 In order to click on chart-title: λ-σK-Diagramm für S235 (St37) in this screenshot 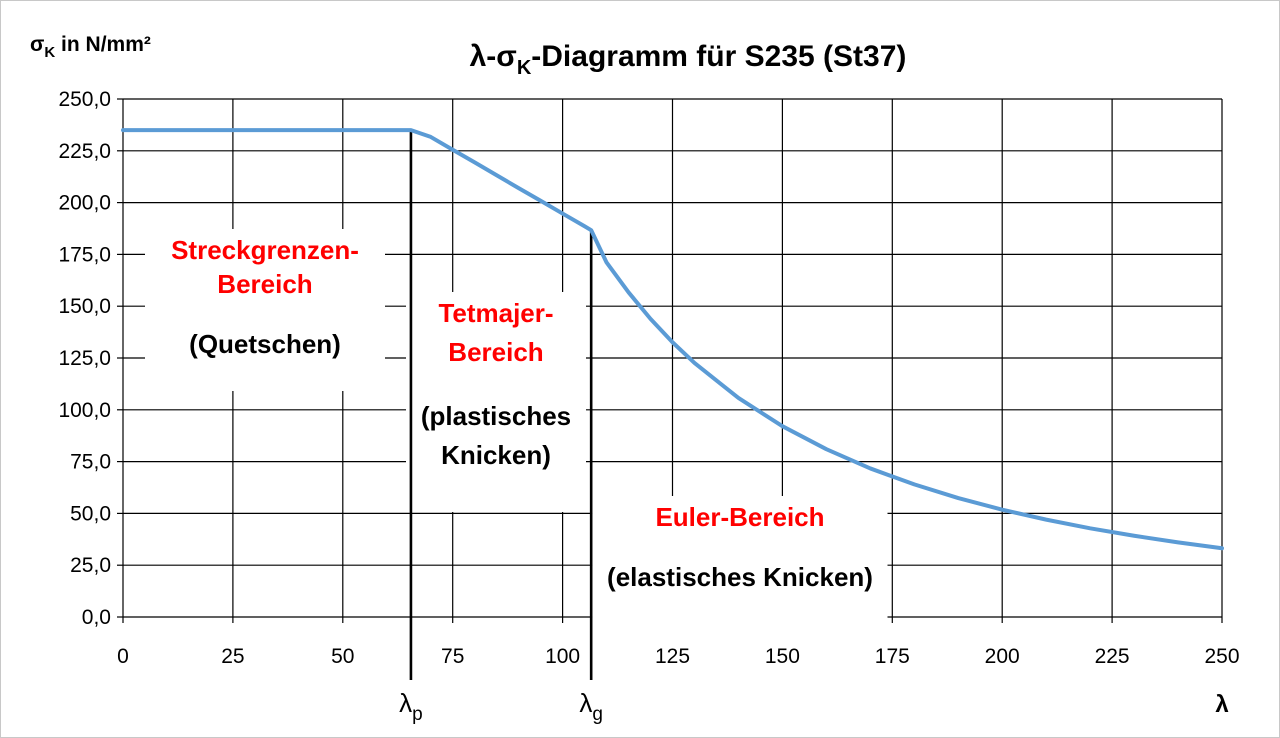, I will do `click(688, 59)`.